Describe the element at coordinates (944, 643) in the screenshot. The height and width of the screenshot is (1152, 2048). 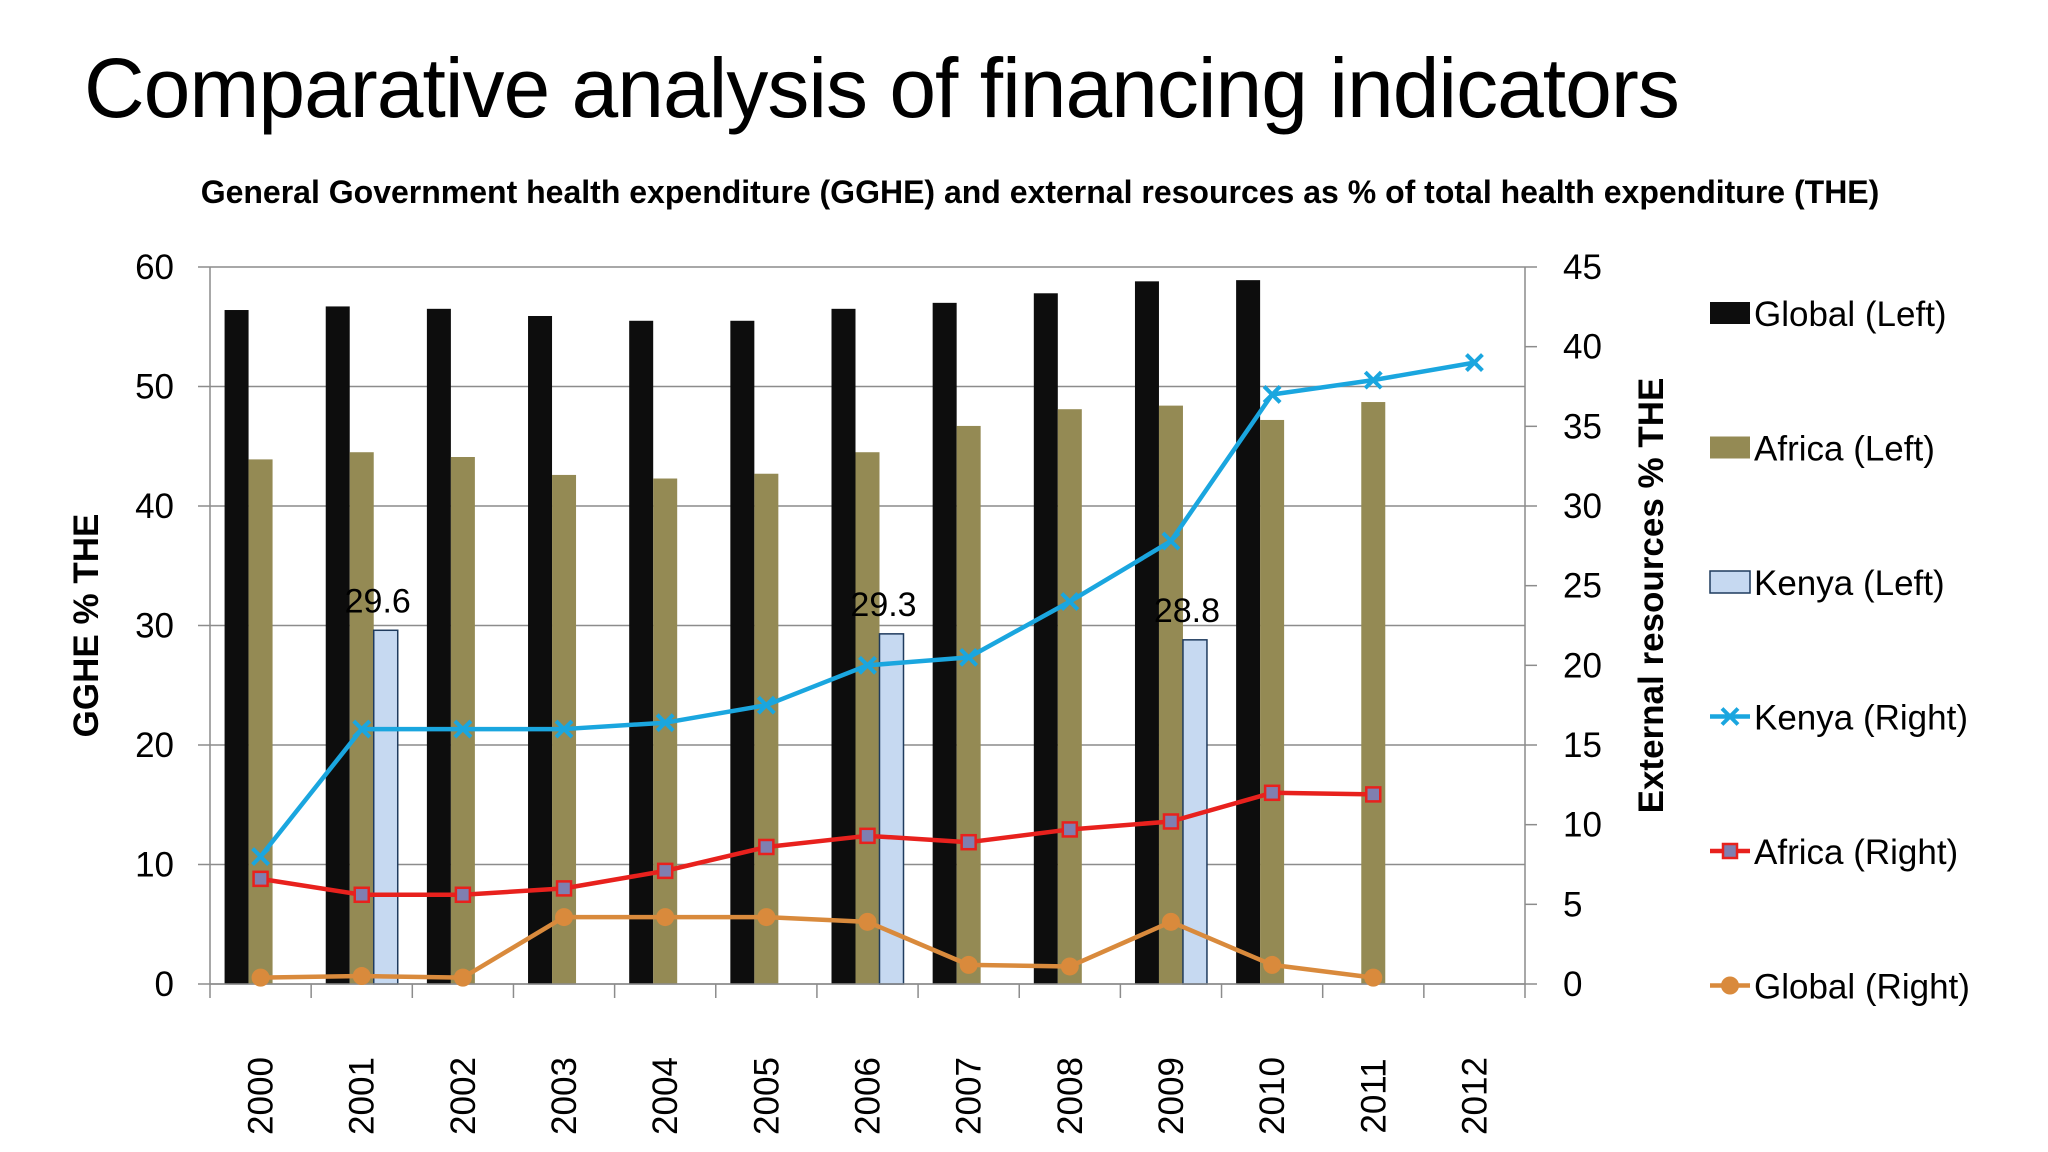
I see `bar-global-left-2007` at that location.